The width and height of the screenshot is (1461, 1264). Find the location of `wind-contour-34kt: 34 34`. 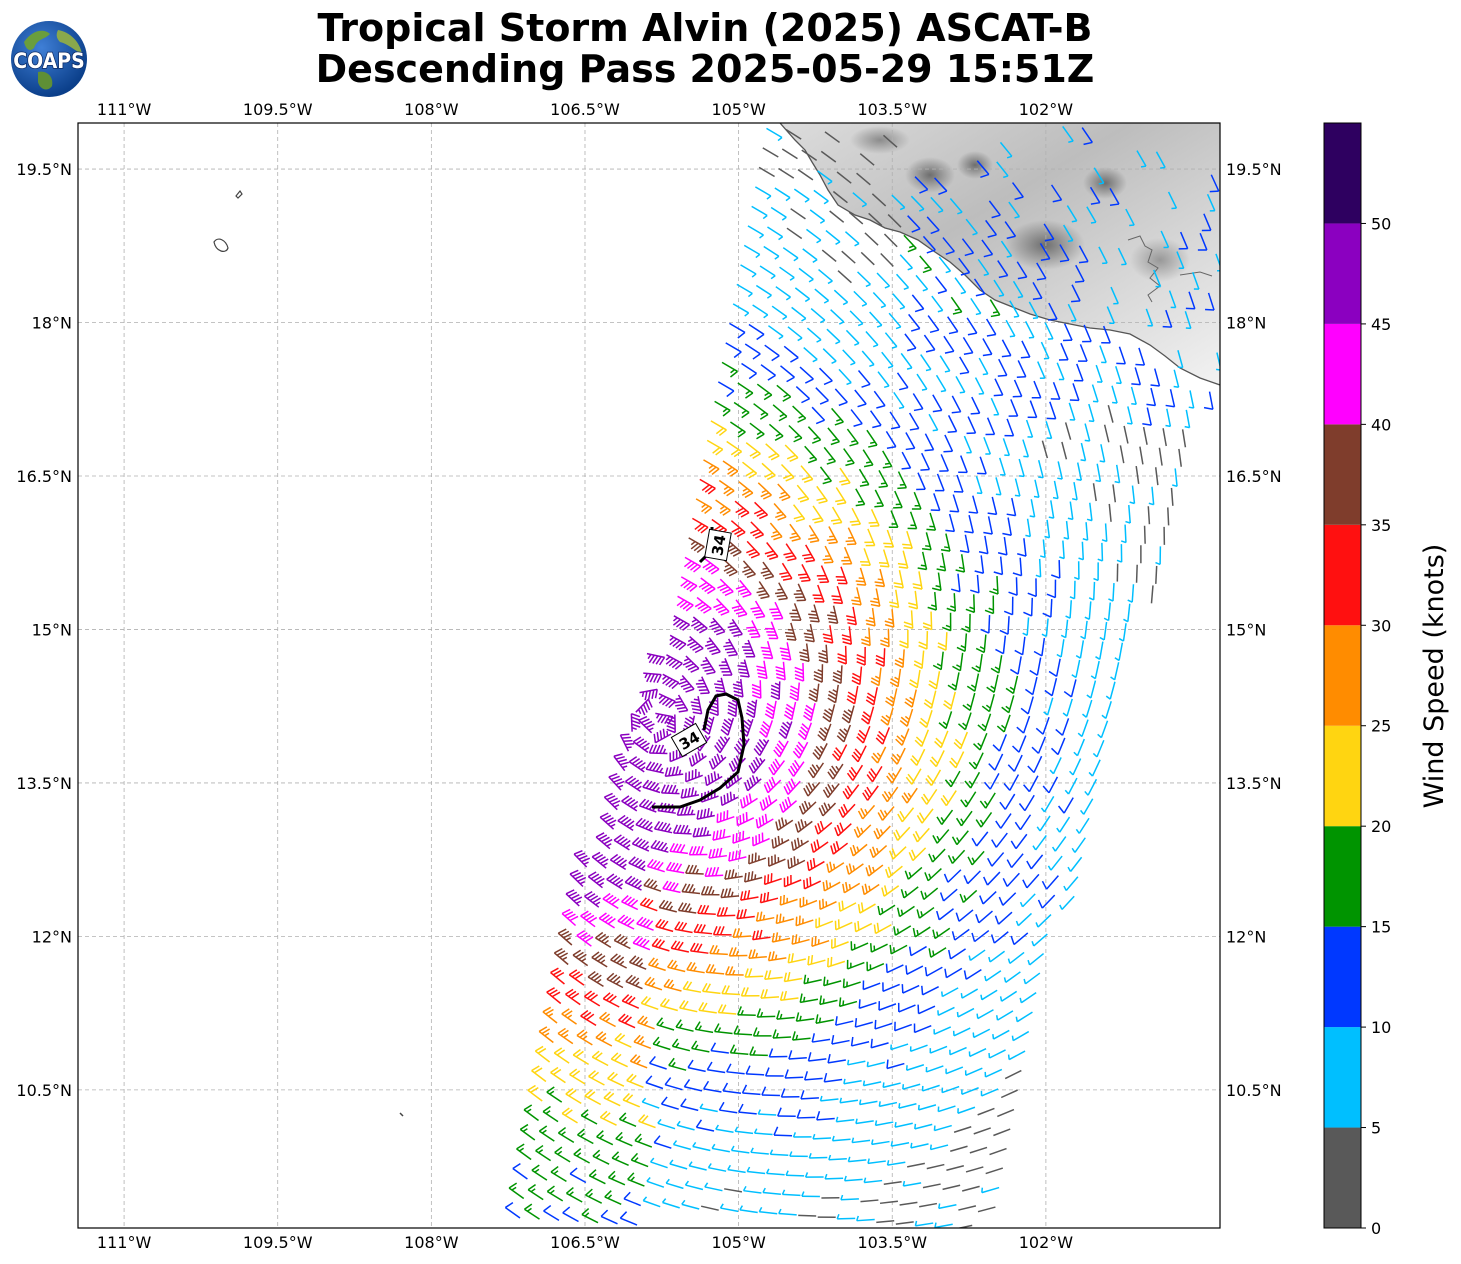

wind-contour-34kt: 34 34 is located at coordinates (699, 668).